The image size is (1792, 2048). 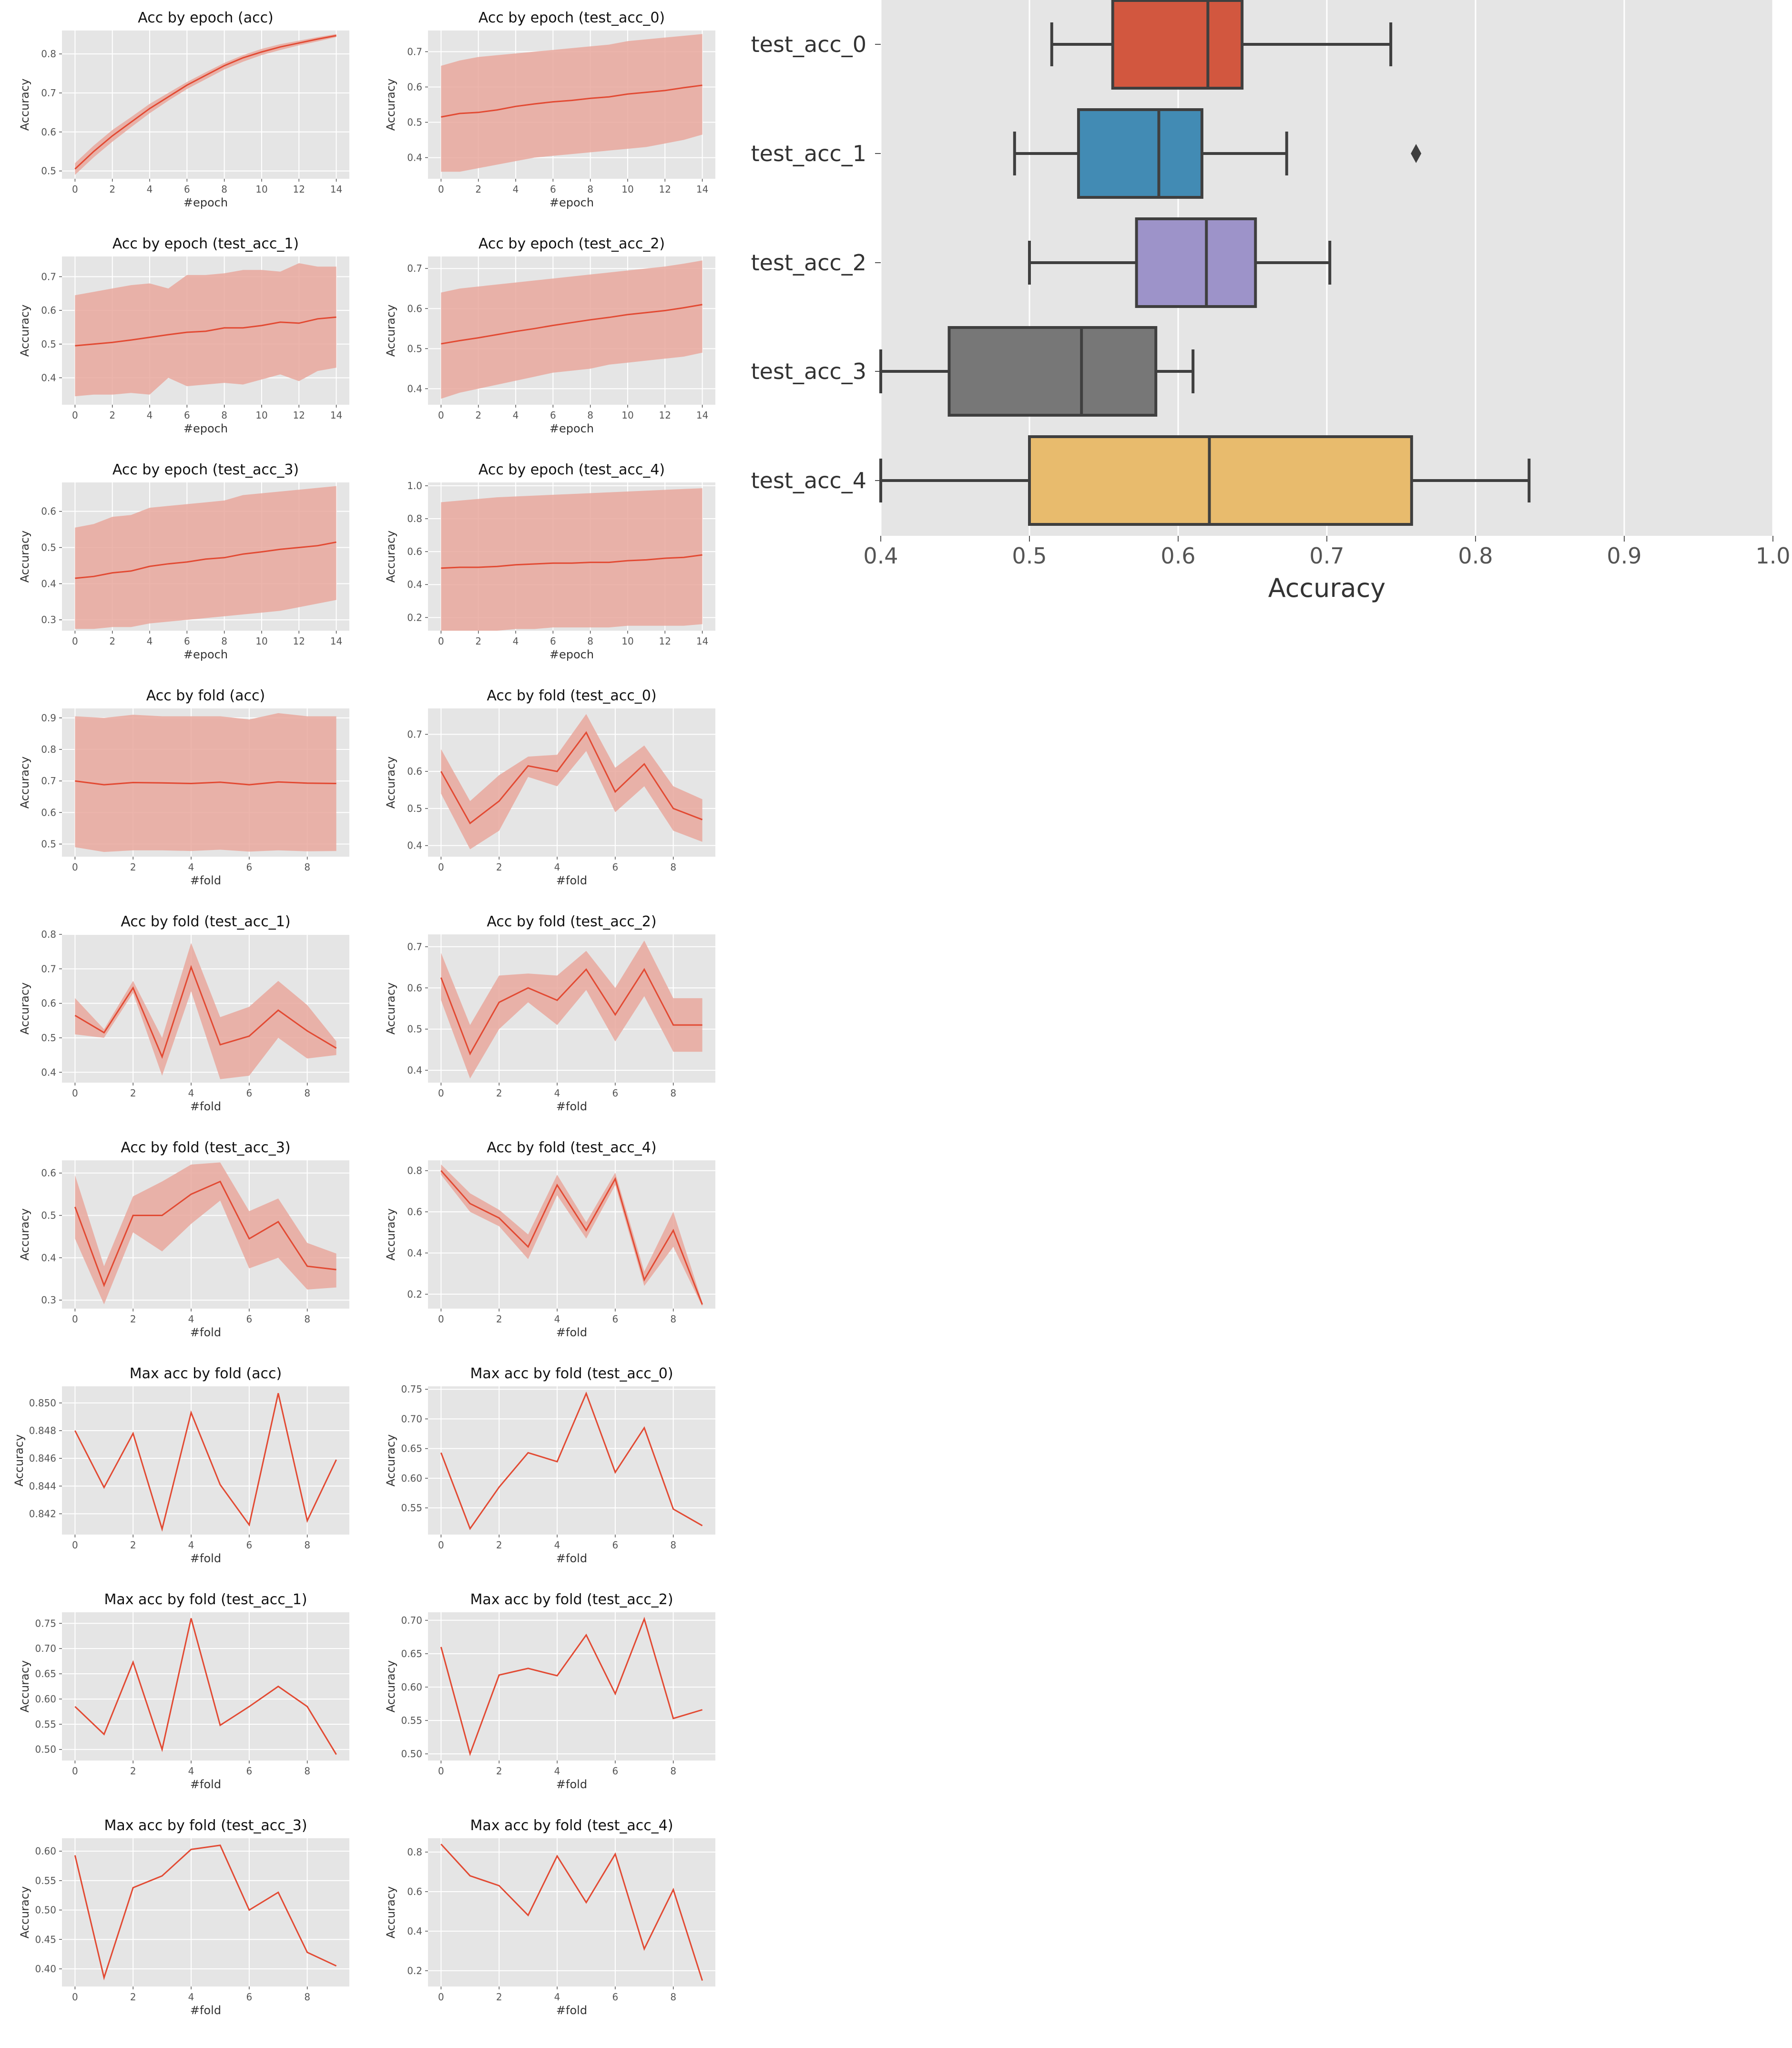 What do you see at coordinates (1327, 588) in the screenshot?
I see `x-axis-label: Accuracy` at bounding box center [1327, 588].